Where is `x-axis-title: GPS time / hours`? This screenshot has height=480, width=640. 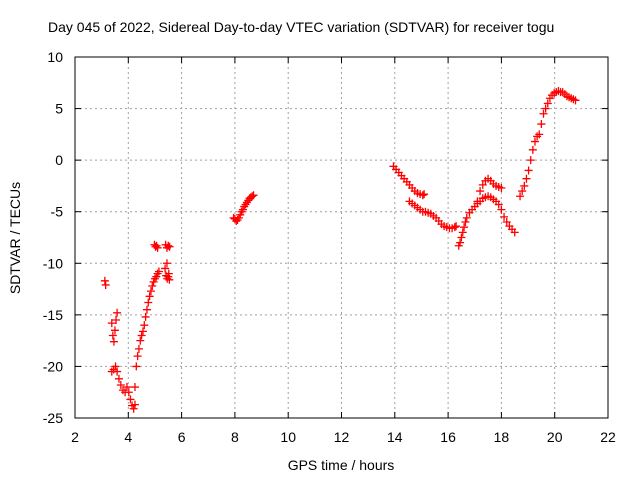 x-axis-title: GPS time / hours is located at coordinates (341, 465).